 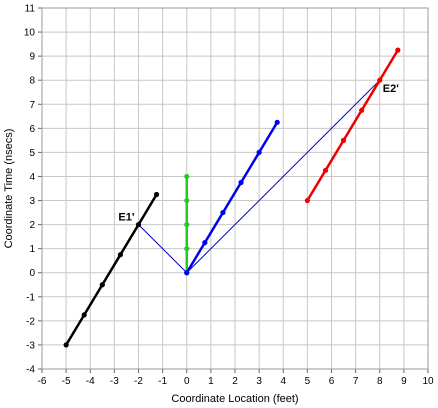 What do you see at coordinates (187, 381) in the screenshot?
I see `x-tick-label: 0` at bounding box center [187, 381].